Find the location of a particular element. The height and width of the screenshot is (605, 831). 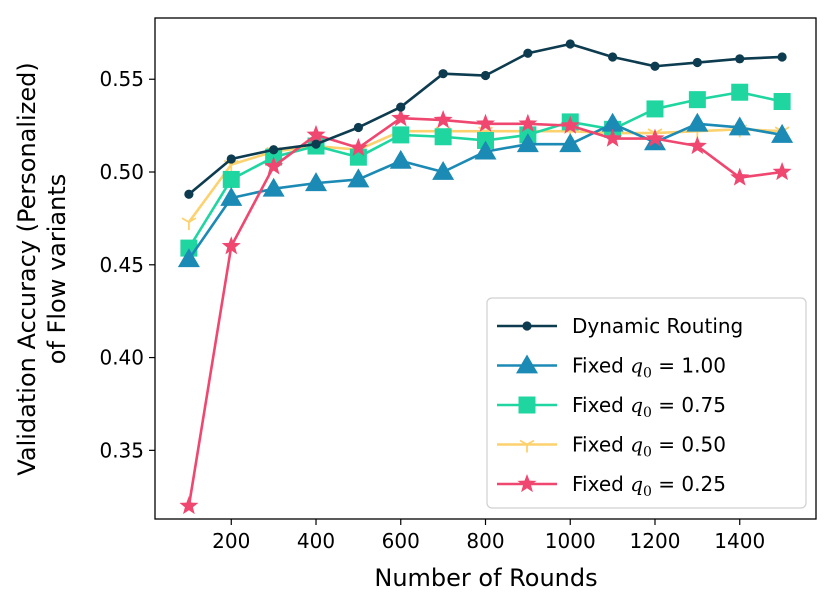

legend-item: Fixed q0 = 0.75 is located at coordinates (611, 407).